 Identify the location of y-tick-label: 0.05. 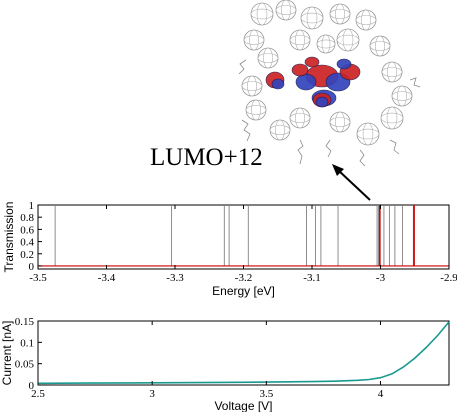
(25, 365).